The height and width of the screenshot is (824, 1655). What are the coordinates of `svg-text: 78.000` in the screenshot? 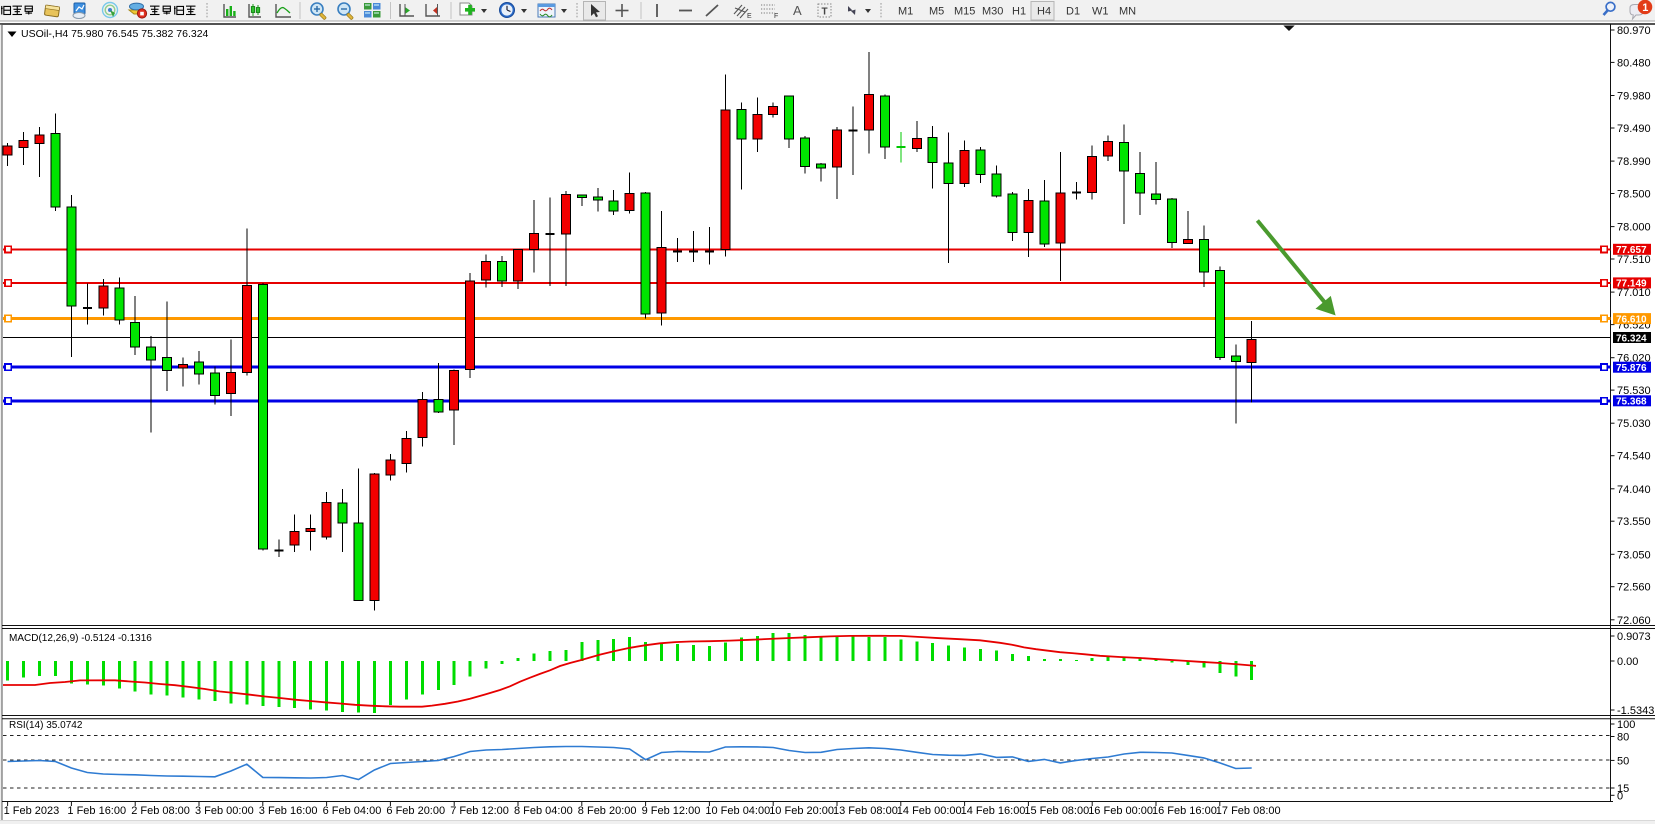 It's located at (1634, 228).